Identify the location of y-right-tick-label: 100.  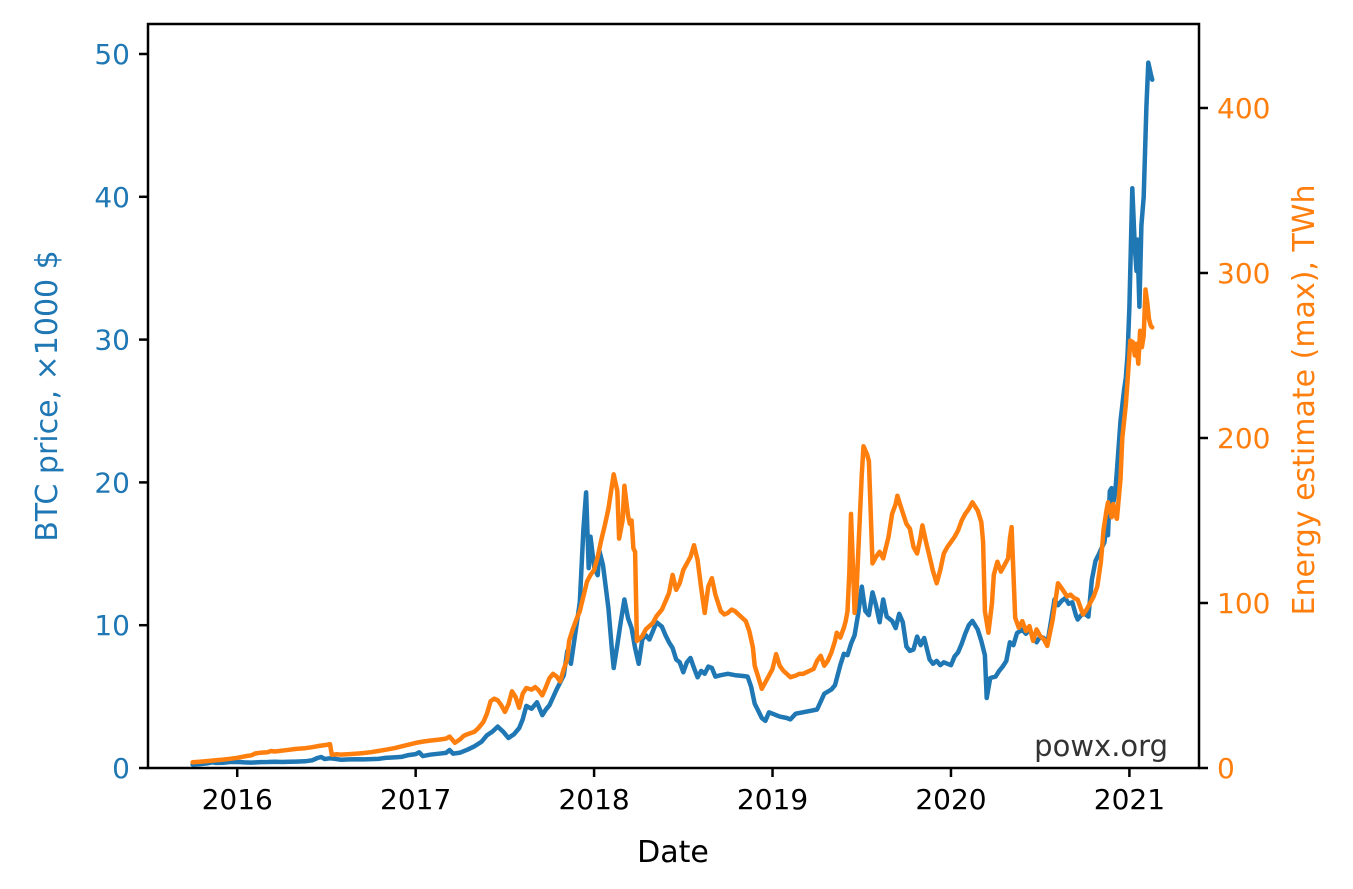
(1243, 603).